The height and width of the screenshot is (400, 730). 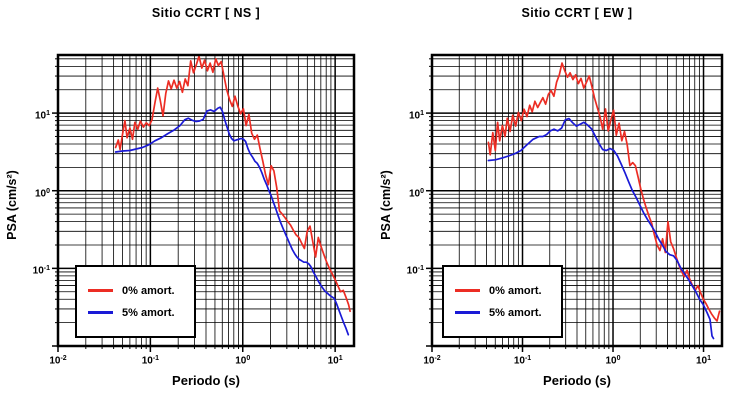 What do you see at coordinates (386, 205) in the screenshot?
I see `panel-ew-yaxis-label: PSA (cm/s²)` at bounding box center [386, 205].